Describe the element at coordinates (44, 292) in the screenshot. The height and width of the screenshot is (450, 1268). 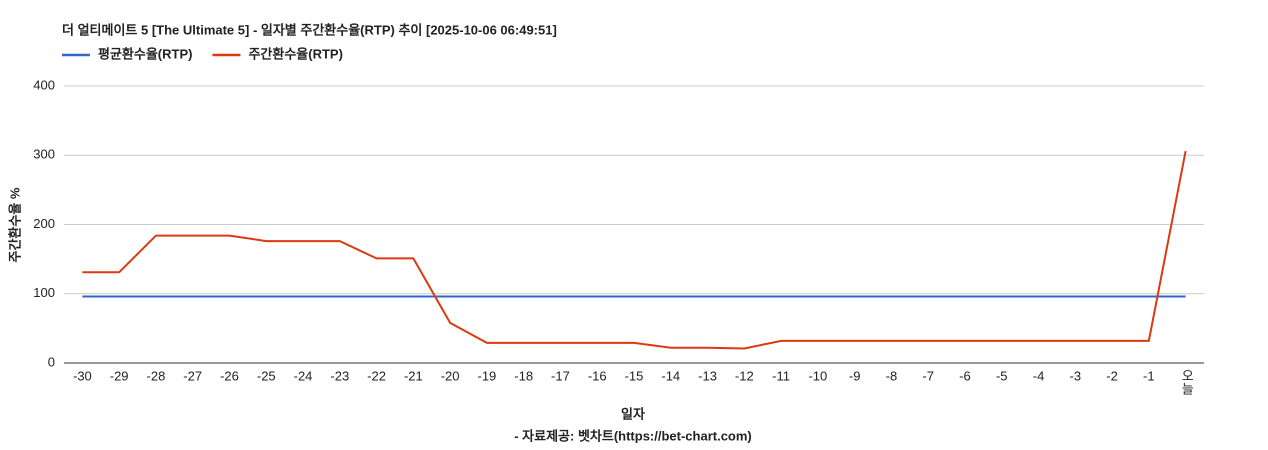
I see `y-tick-label: 100` at that location.